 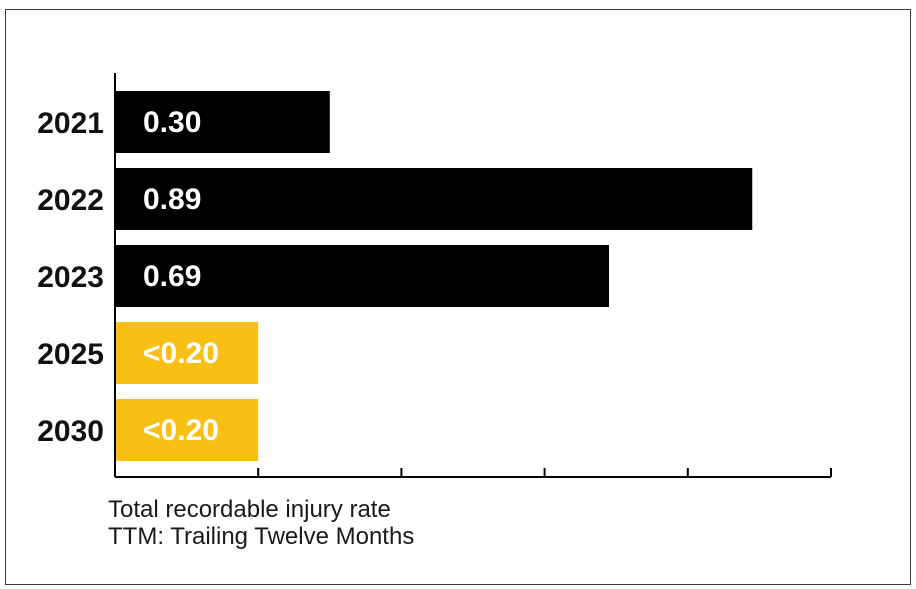 What do you see at coordinates (222, 122) in the screenshot?
I see `bar-year-2021` at bounding box center [222, 122].